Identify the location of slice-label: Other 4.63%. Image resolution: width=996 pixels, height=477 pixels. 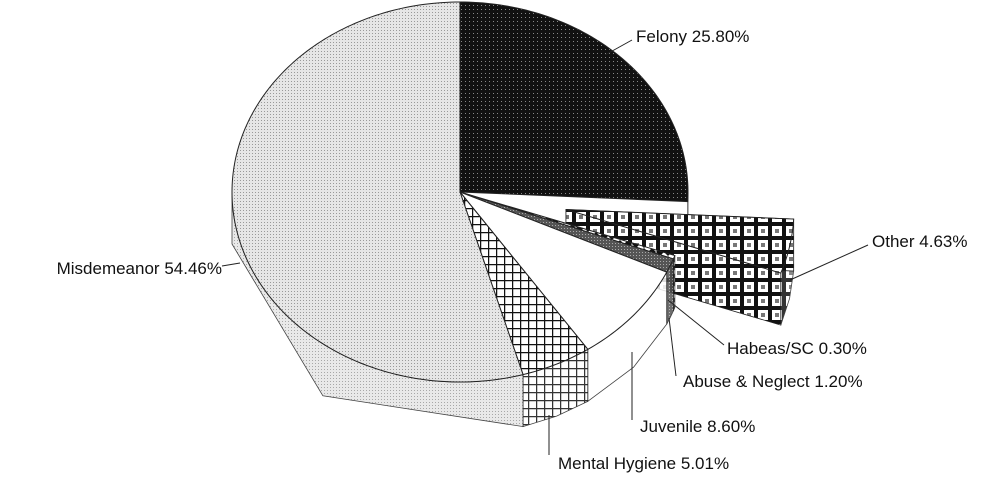
(919, 241).